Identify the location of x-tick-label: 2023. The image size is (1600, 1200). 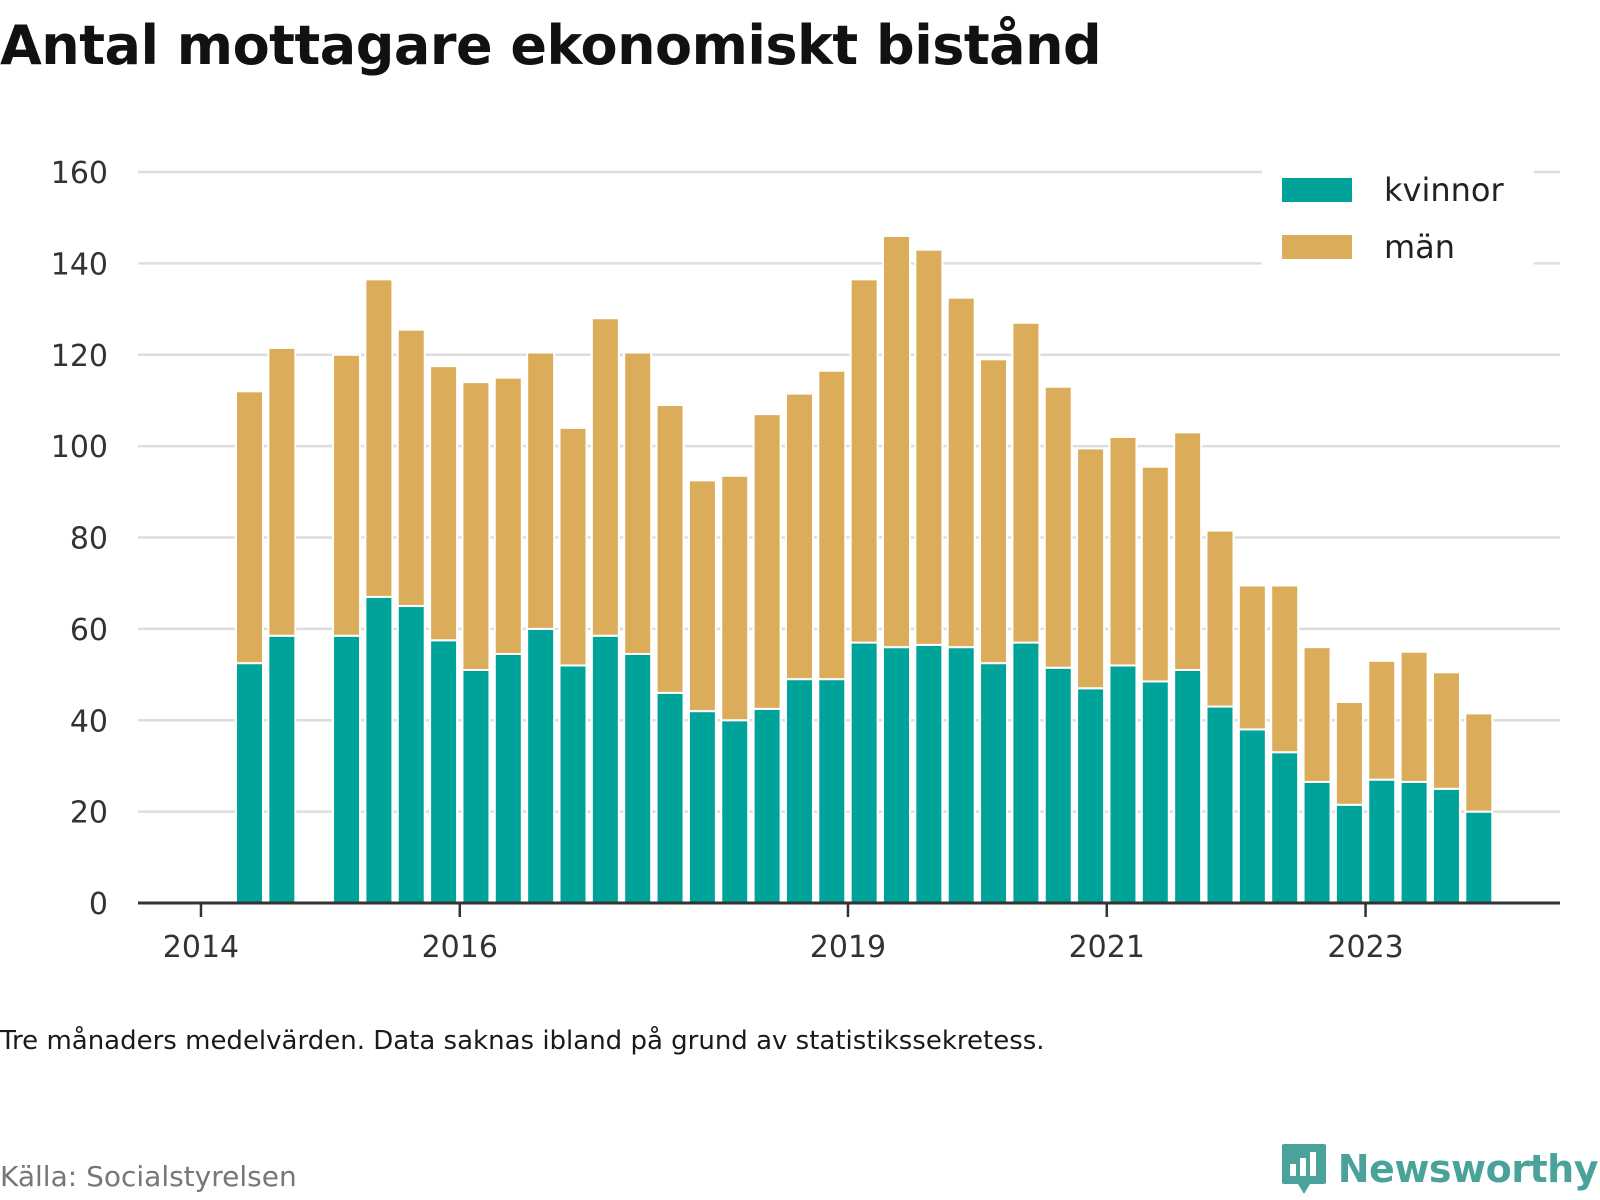
(1365, 947).